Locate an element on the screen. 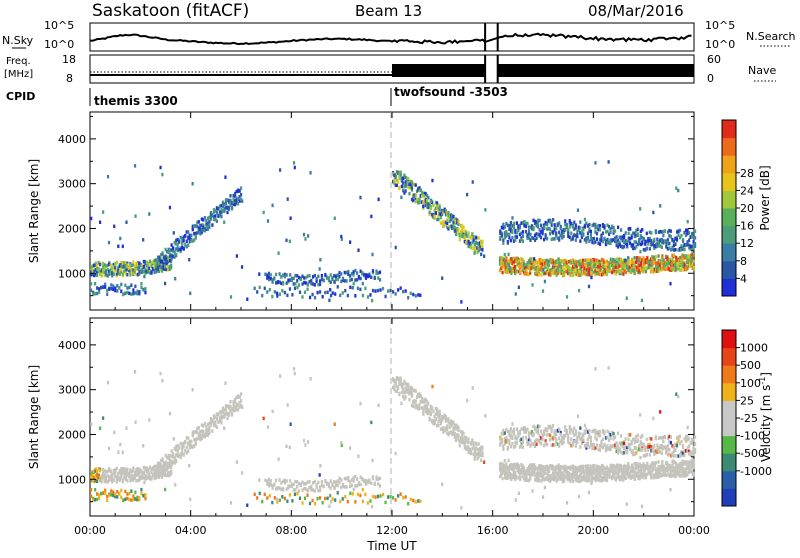  cpid-mode-2: twofsound -3503 is located at coordinates (451, 92).